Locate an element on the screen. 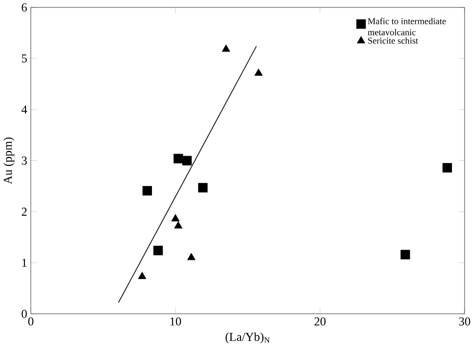 Image resolution: width=474 pixels, height=347 pixels. x-axis-title: (La/Yb)$_{N}$ is located at coordinates (248, 338).